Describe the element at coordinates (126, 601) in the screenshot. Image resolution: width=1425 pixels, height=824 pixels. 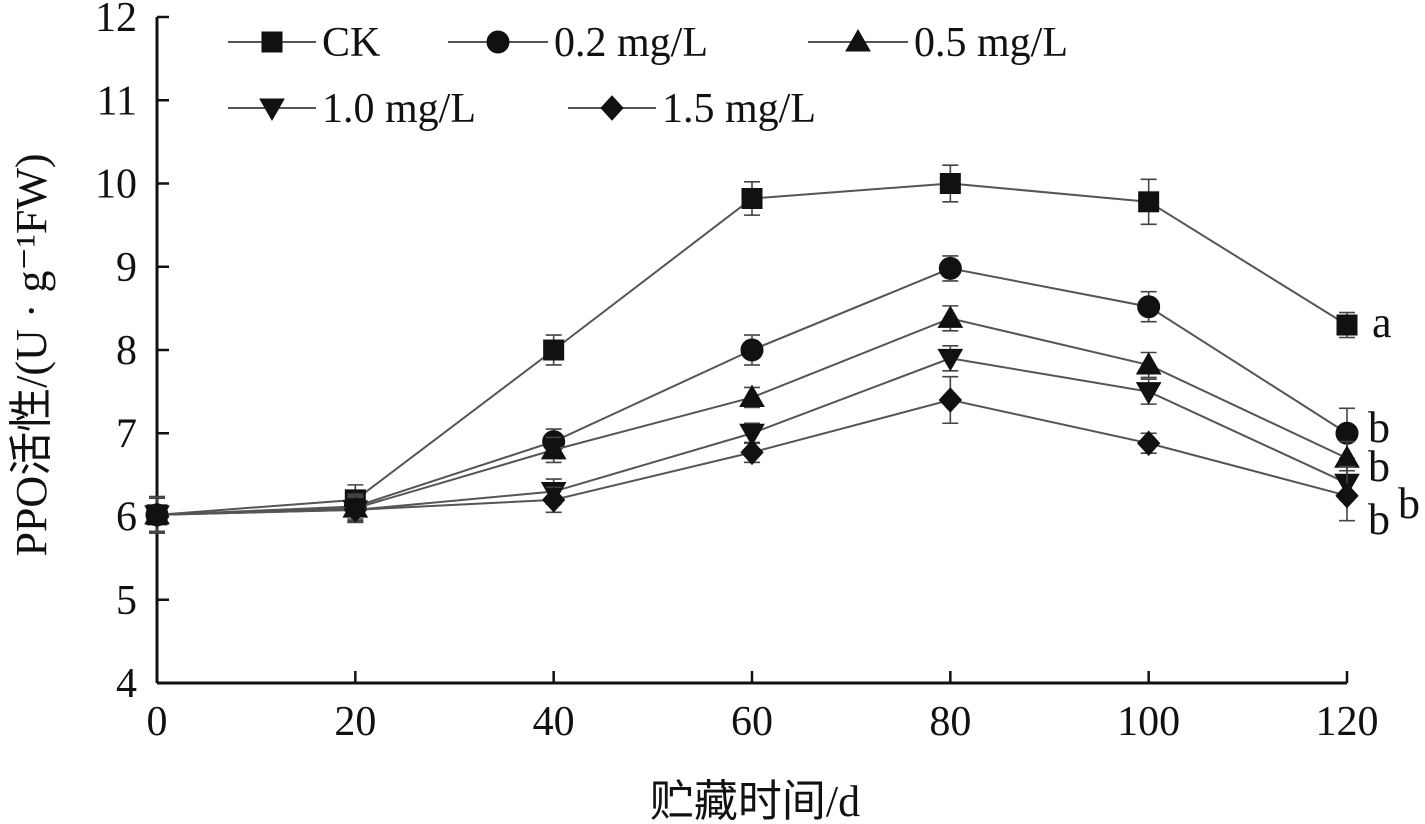
I see `y-tick-label: 5` at that location.